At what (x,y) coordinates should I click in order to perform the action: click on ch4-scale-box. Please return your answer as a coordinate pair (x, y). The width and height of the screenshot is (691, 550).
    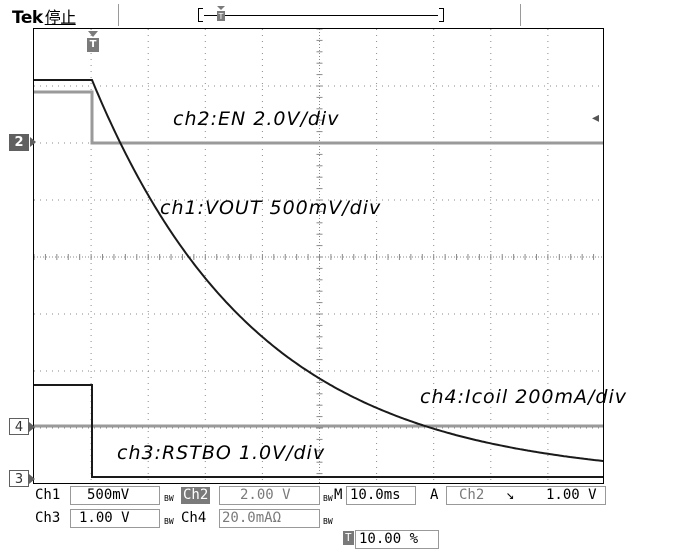
    Looking at the image, I should click on (269, 518).